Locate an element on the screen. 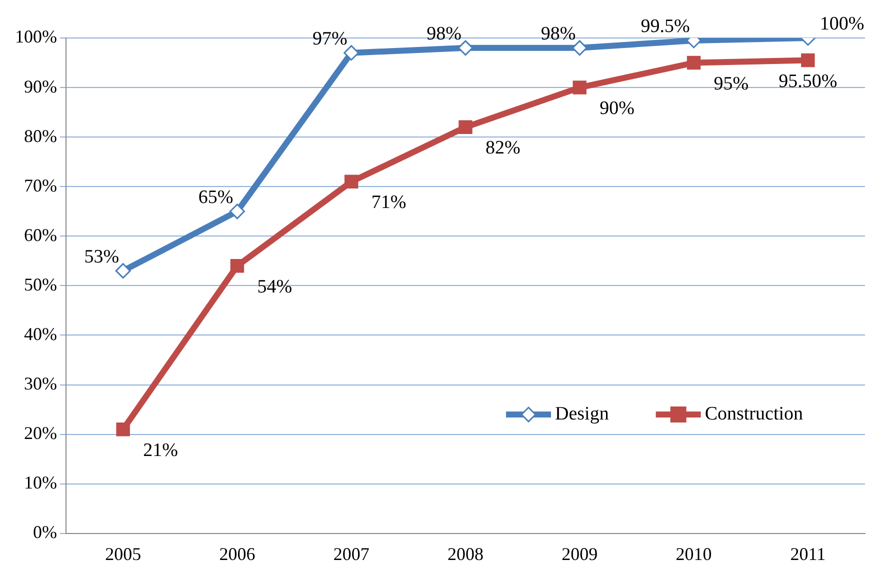  y-tick-label: 90% is located at coordinates (40, 86).